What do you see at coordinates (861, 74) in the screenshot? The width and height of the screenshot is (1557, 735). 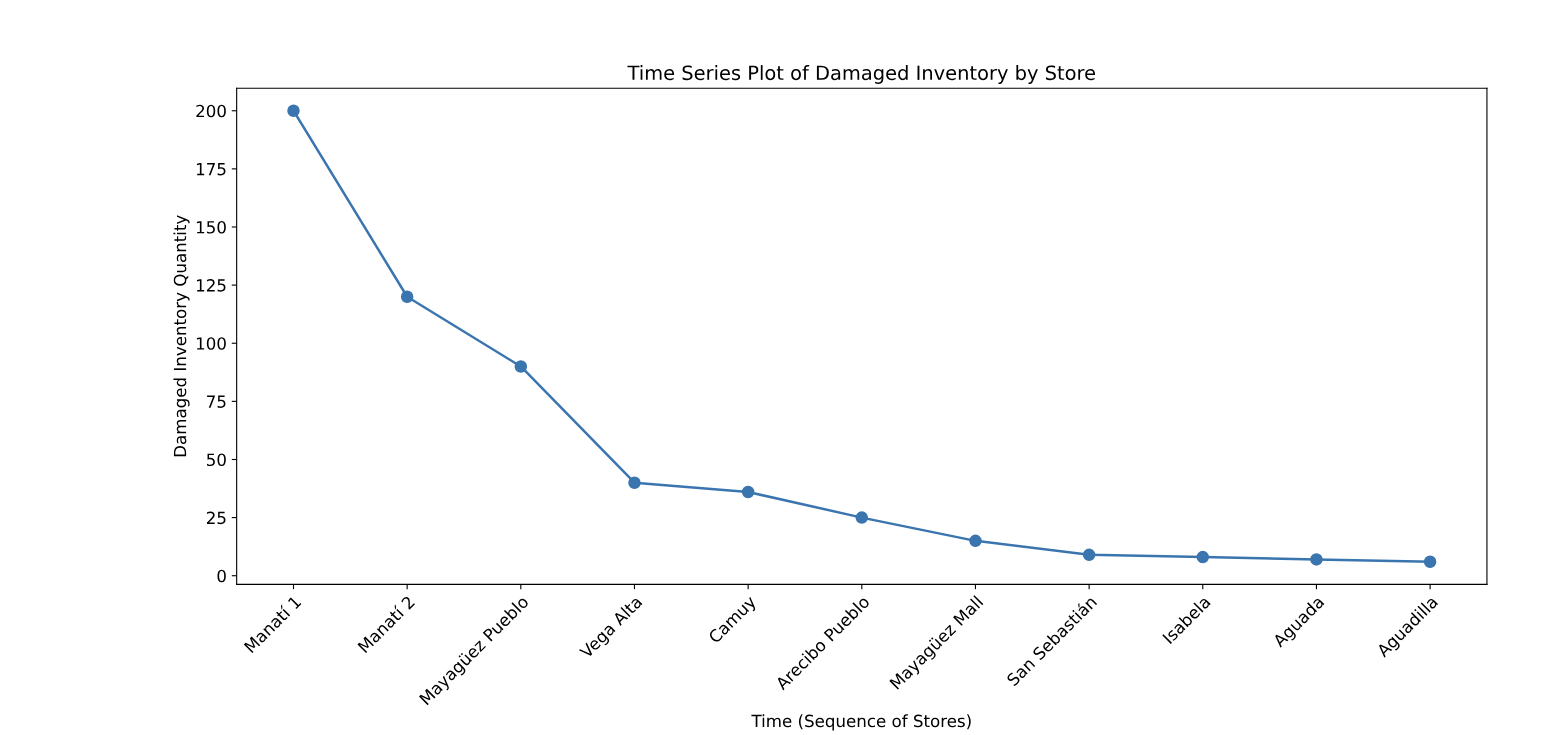 I see `chart-title: Time Series Plot of Damaged Inventory by Store` at bounding box center [861, 74].